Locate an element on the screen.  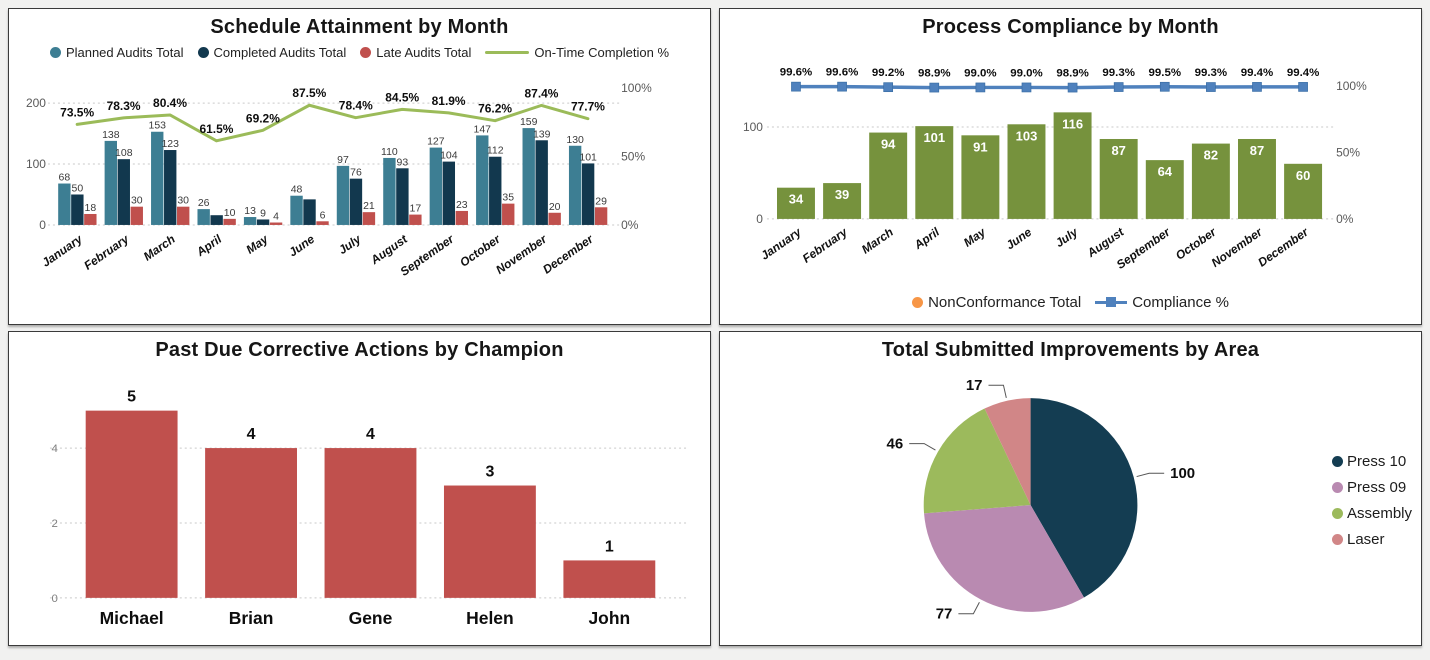
bar-value-label: 4 is located at coordinates (251, 434).